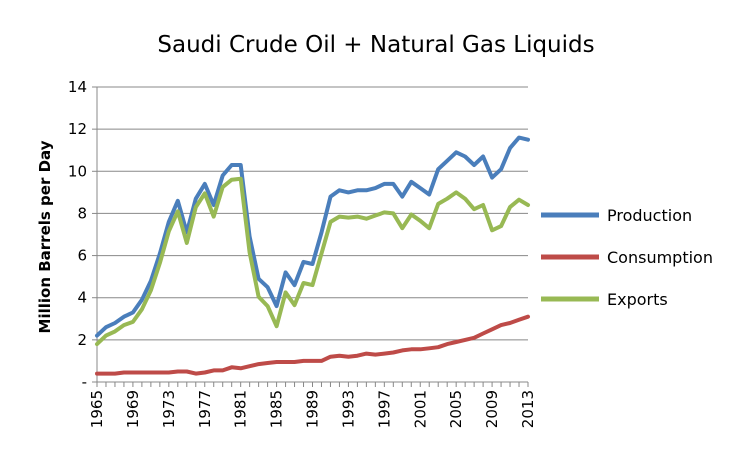 This screenshot has height=453, width=752. Describe the element at coordinates (375, 45) in the screenshot. I see `chart-title: Saudi Crude Oil + Natural Gas Liquids` at that location.